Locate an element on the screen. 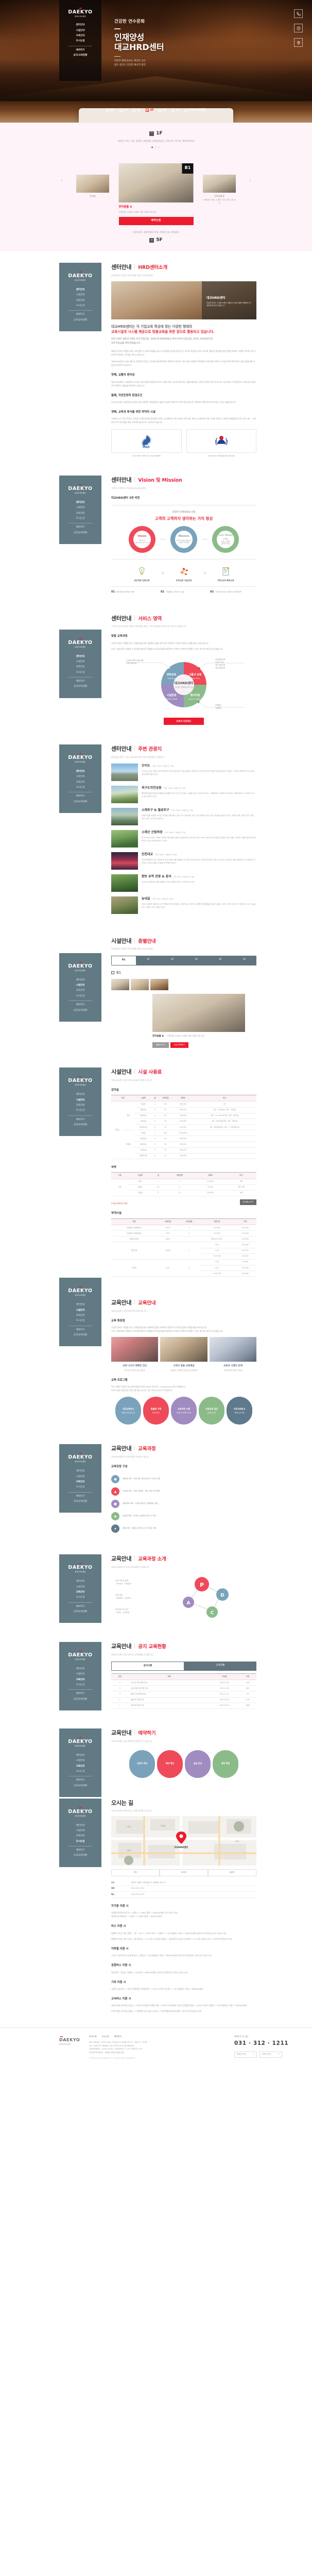  carousel-slide-main: B1 한마음홀 A 수용인원 100명, 노래방 기계, 이동식 빔 설치 is located at coordinates (156, 188).